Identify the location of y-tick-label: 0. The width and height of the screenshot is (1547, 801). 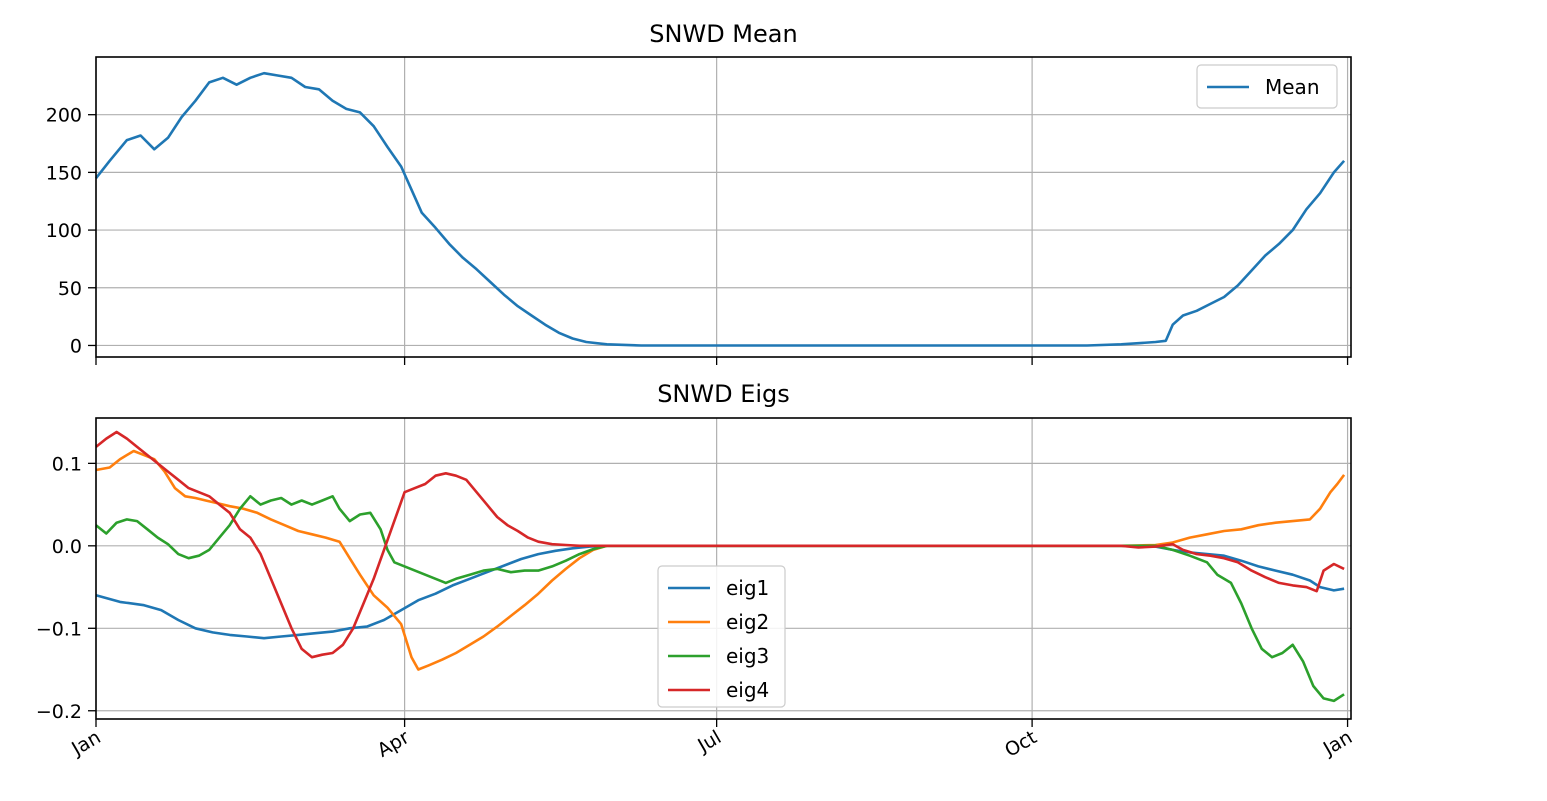
(76, 346).